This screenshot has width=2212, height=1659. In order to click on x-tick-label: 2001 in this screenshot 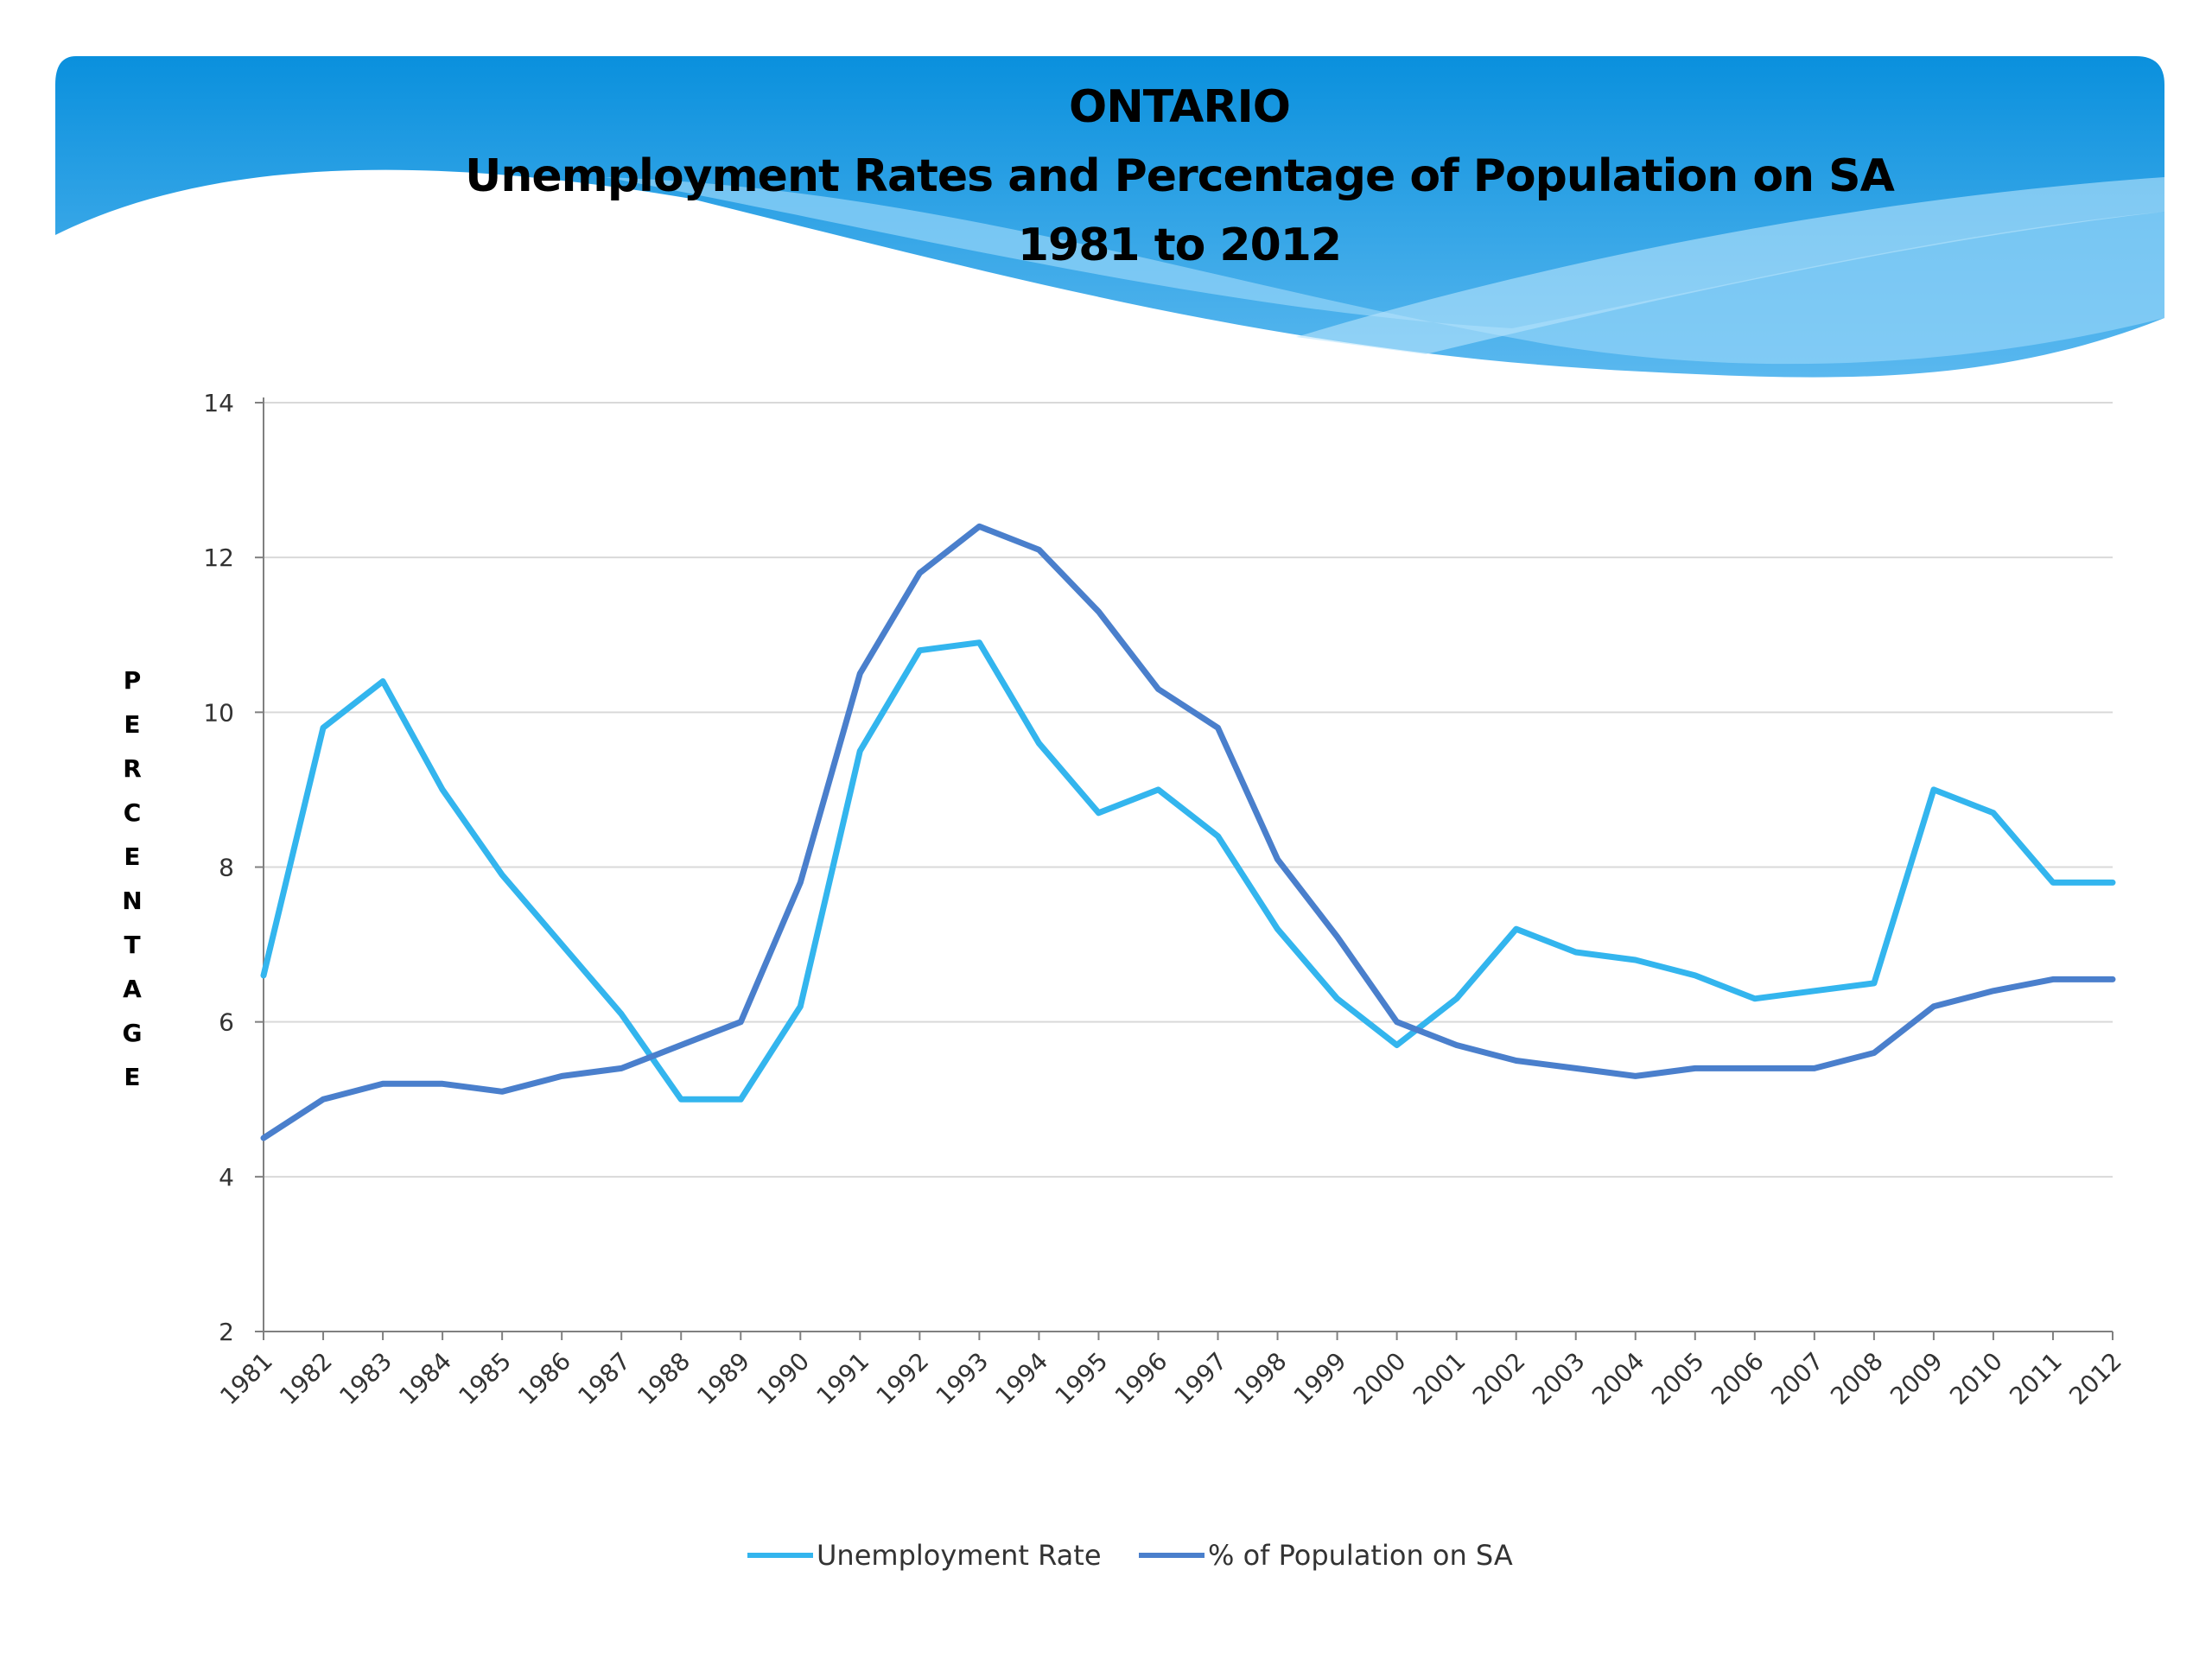, I will do `click(1439, 1379)`.